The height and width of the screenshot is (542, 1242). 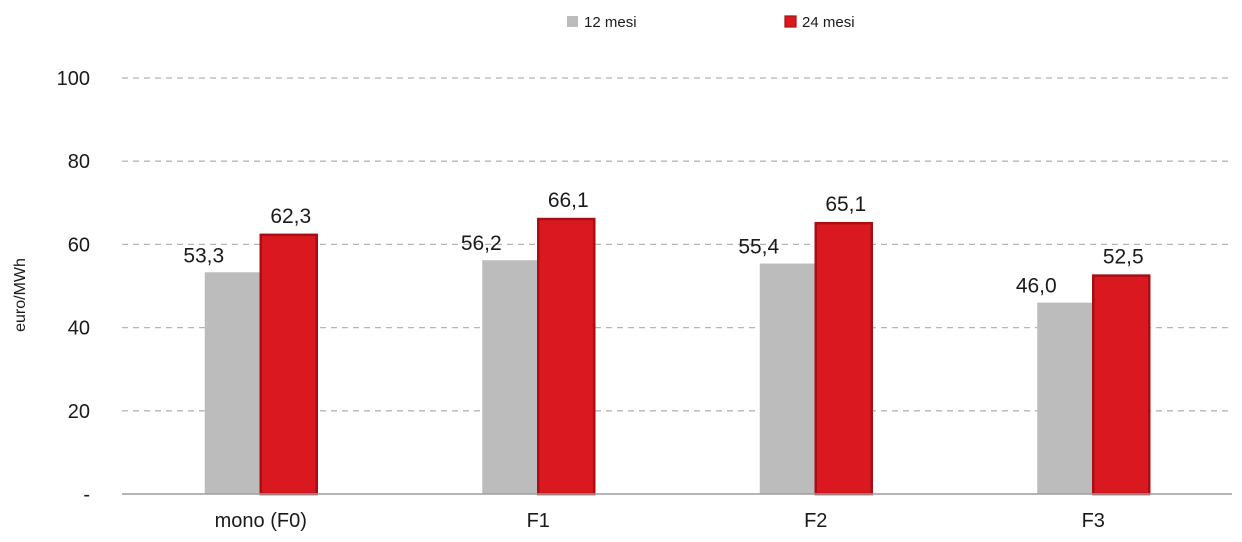 I want to click on data-label-24-mesi-3: 52,5, so click(x=1123, y=257).